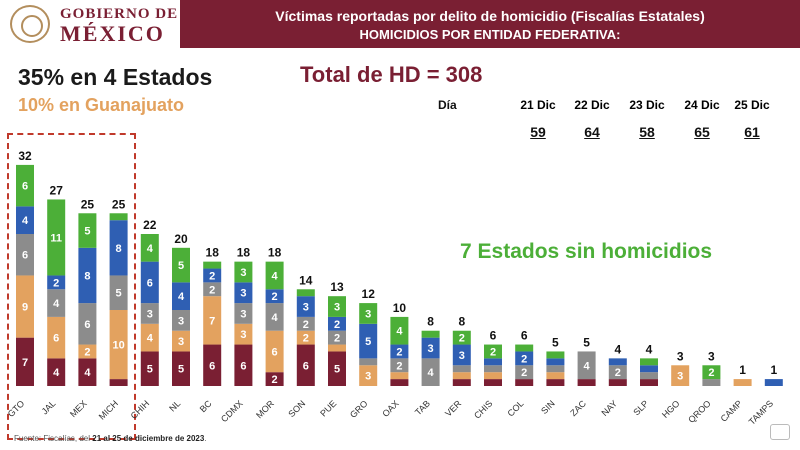  Describe the element at coordinates (538, 105) in the screenshot. I see `day-header-21: 21 Dic` at that location.